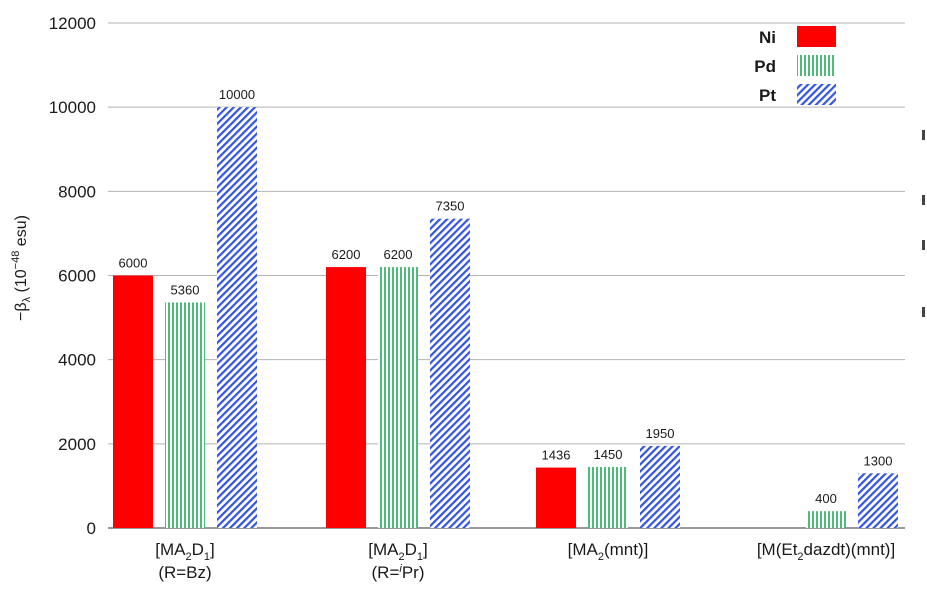 The height and width of the screenshot is (590, 927). I want to click on category-label: [M(Et2dazdt)(mnt)], so click(826, 551).